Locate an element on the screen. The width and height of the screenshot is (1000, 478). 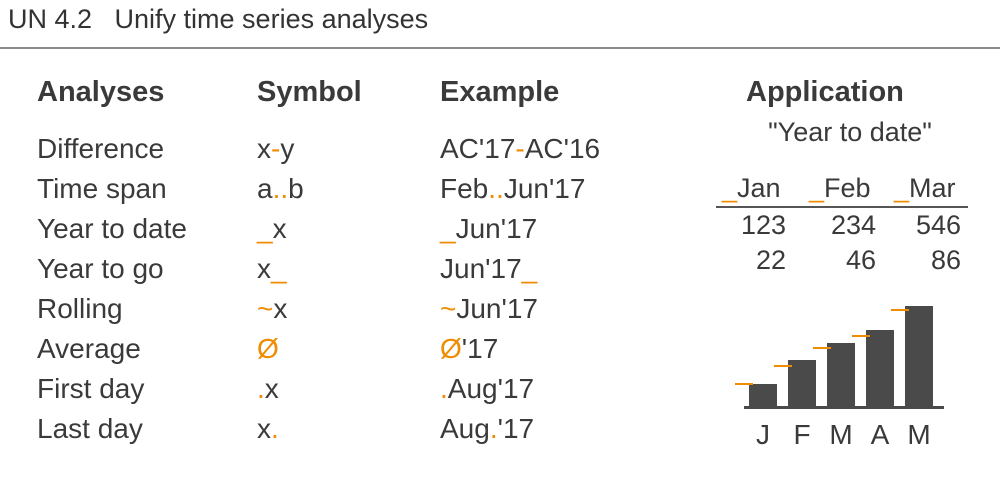
analysis-name: Year to date is located at coordinates (112, 228).